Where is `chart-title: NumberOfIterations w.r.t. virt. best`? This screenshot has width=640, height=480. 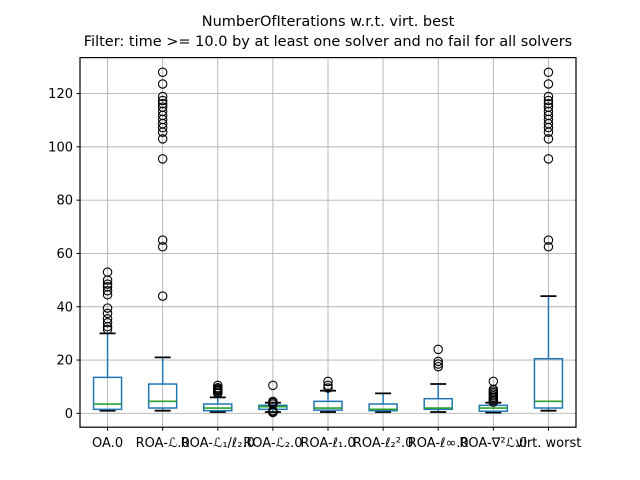 chart-title: NumberOfIterations w.r.t. virt. best is located at coordinates (328, 22).